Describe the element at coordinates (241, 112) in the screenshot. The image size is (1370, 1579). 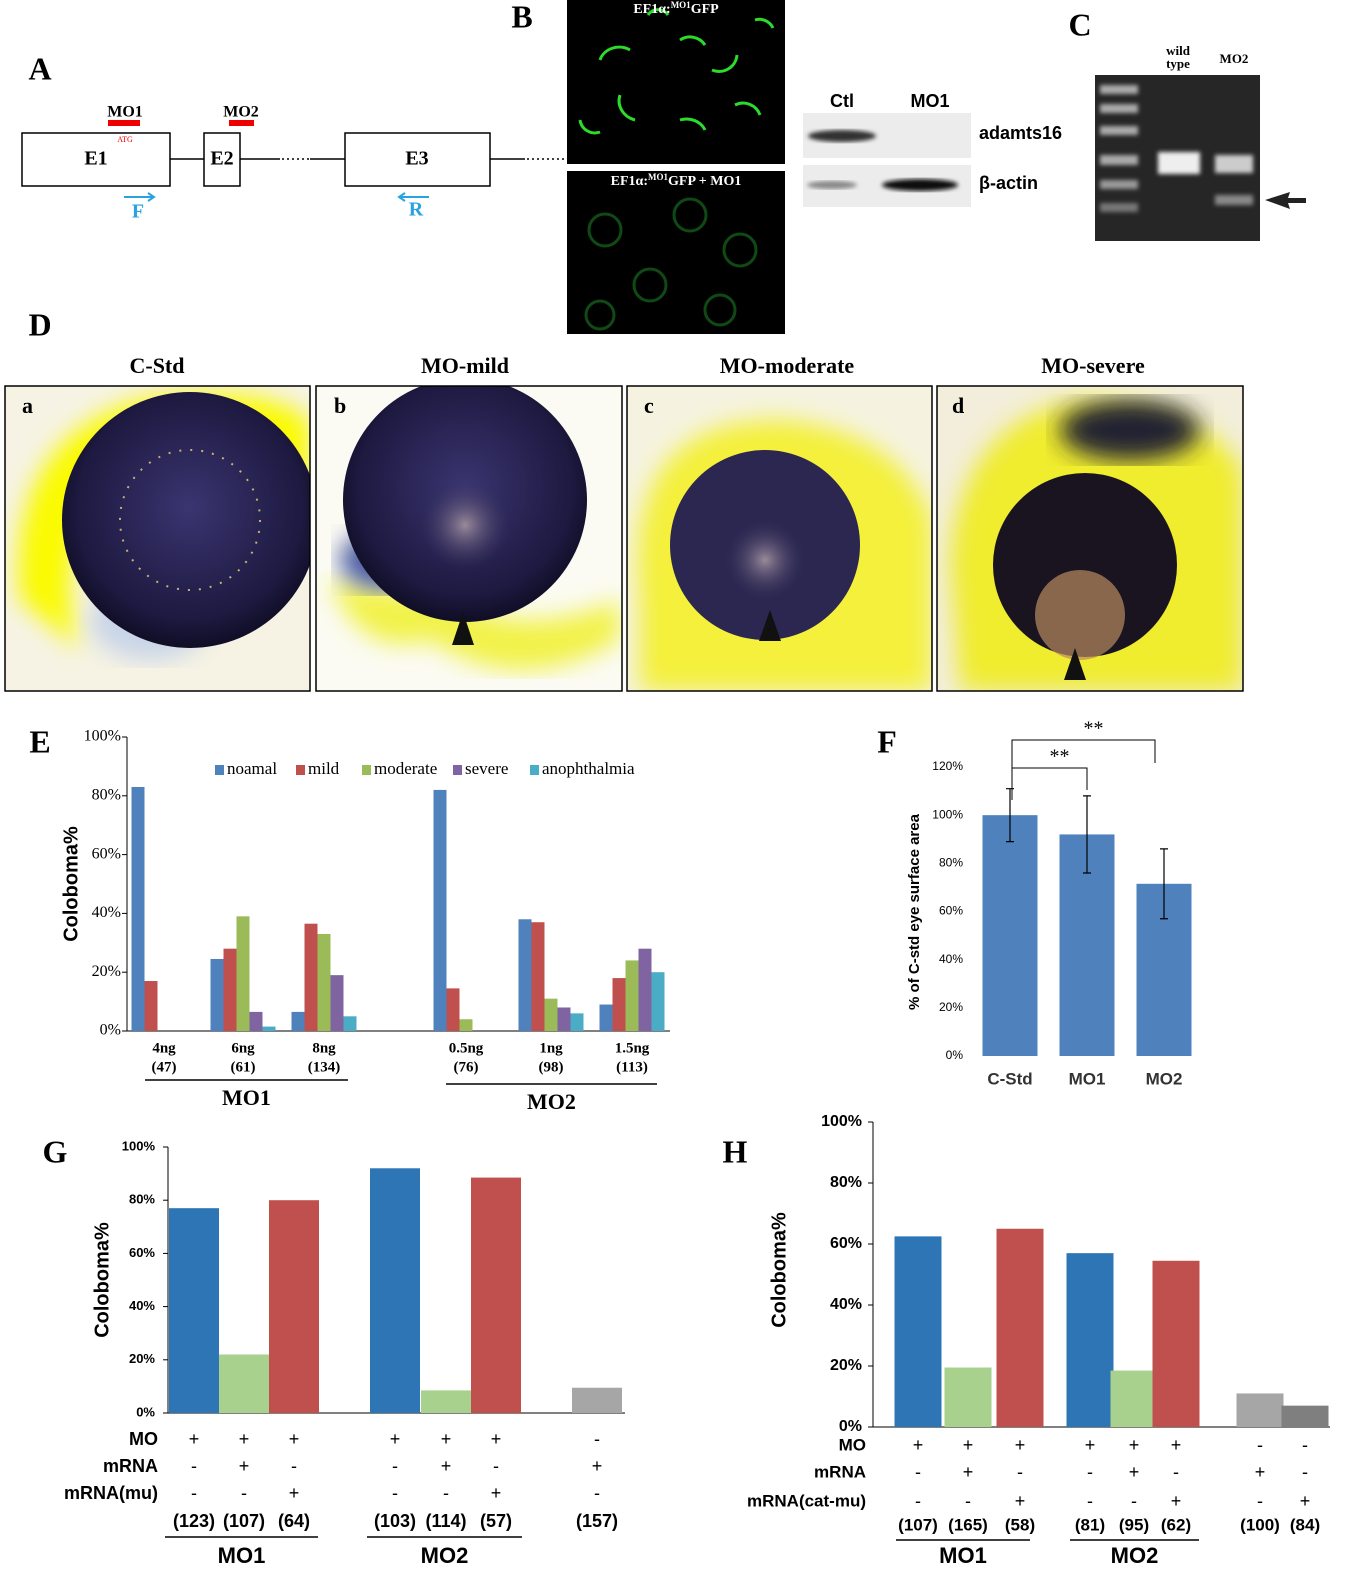
I see `mo2-label: MO2` at that location.